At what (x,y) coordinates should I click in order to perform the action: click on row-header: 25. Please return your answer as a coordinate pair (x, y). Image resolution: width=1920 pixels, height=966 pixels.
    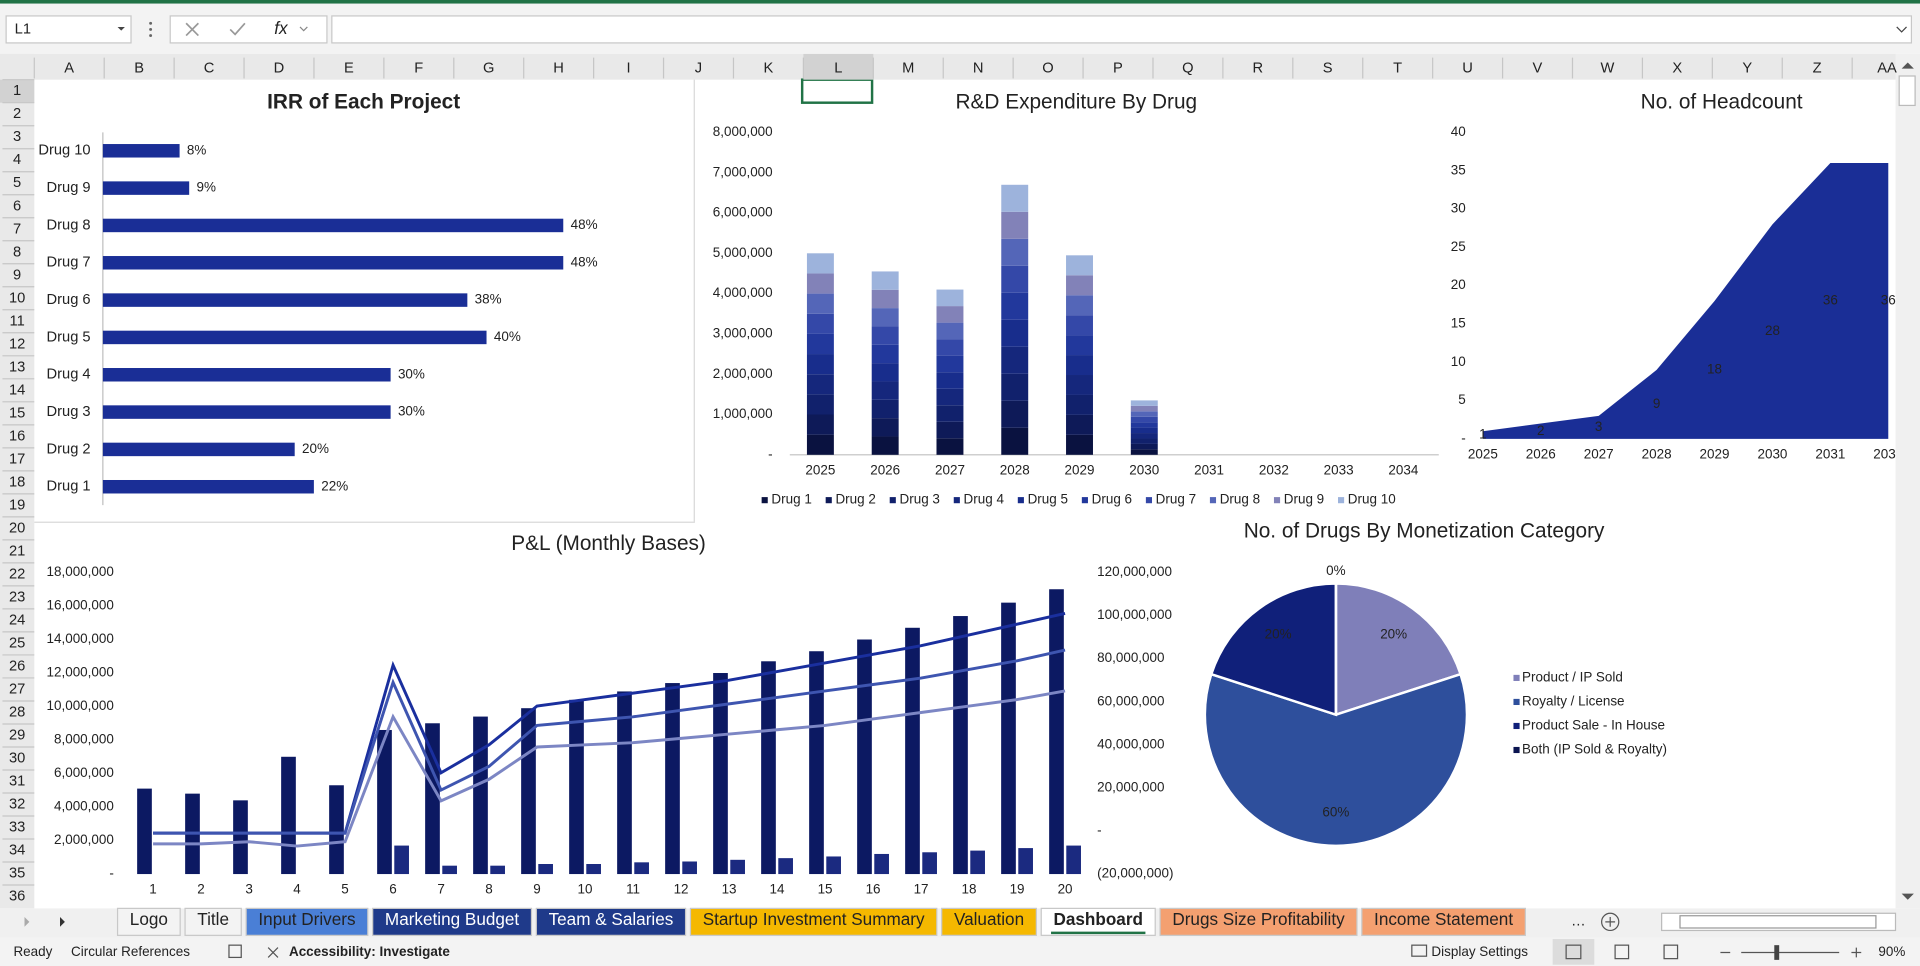
    Looking at the image, I should click on (17, 643).